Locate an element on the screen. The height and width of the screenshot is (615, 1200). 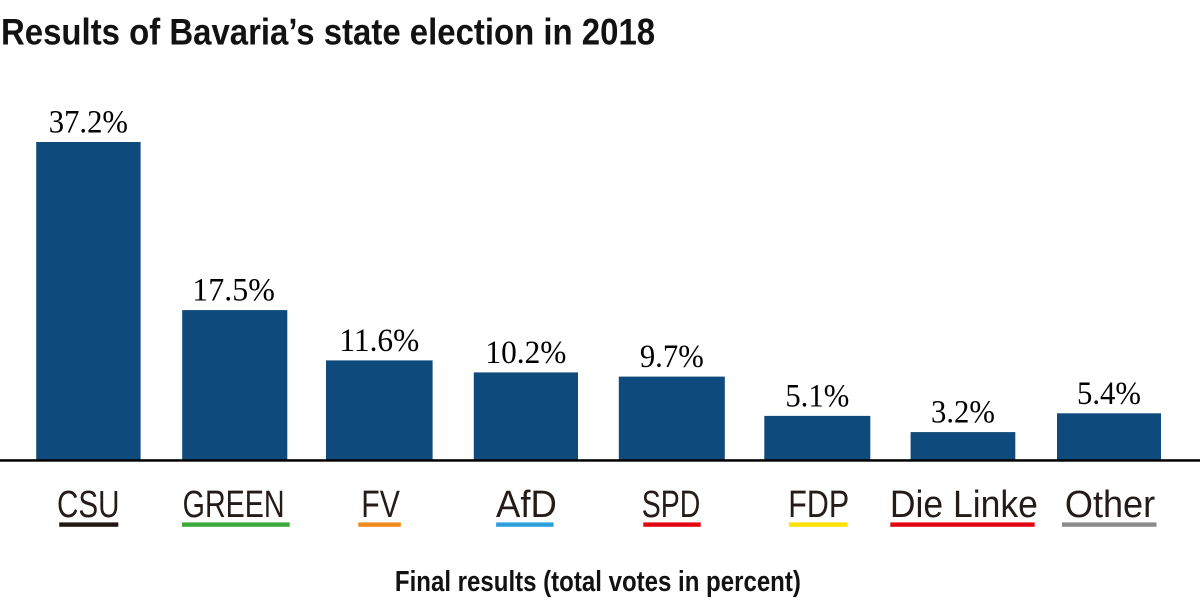
svg-text: FDP is located at coordinates (818, 505).